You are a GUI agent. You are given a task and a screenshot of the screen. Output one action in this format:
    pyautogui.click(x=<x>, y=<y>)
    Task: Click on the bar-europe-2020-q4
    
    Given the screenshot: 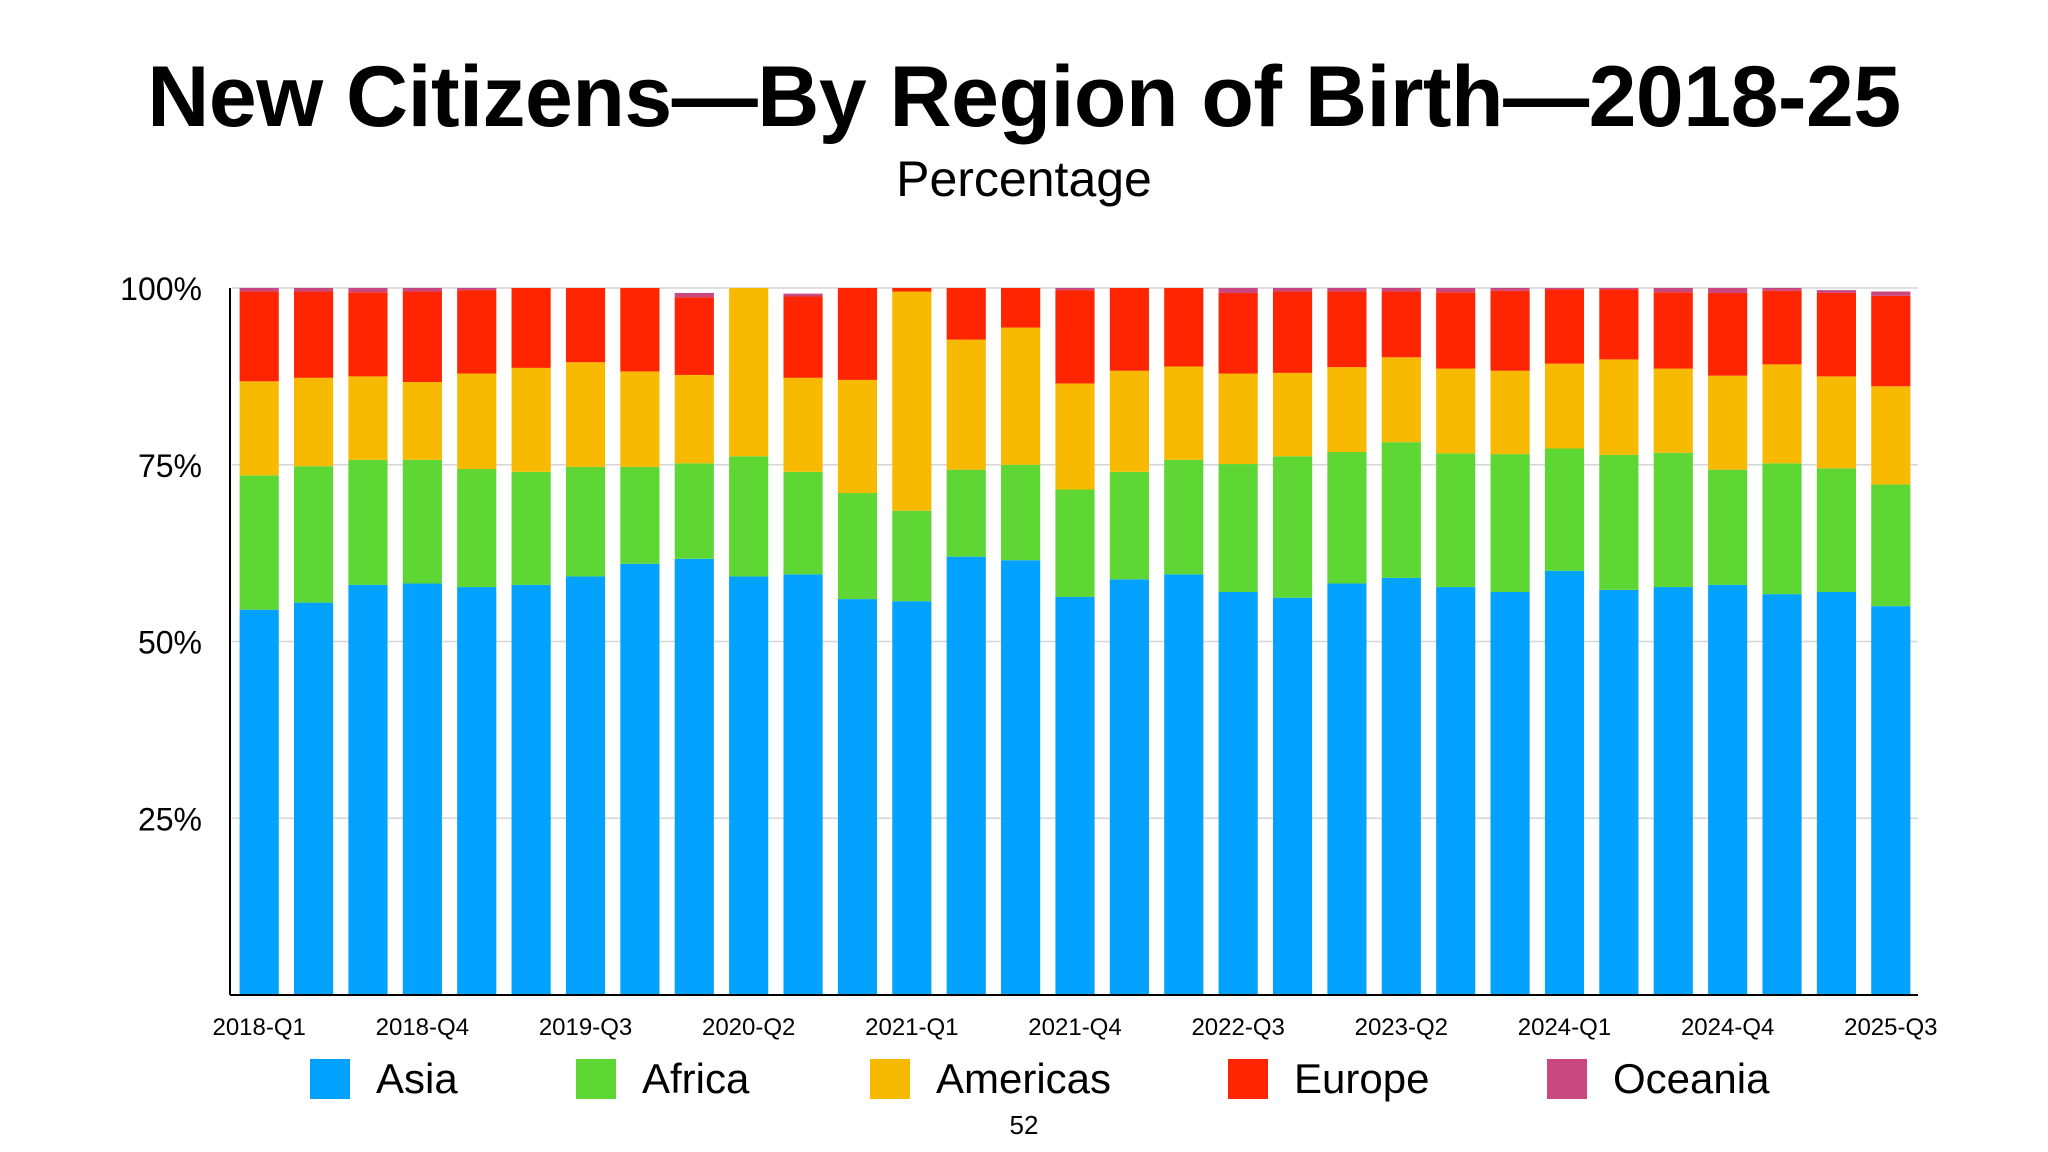 What is the action you would take?
    pyautogui.click(x=857, y=334)
    